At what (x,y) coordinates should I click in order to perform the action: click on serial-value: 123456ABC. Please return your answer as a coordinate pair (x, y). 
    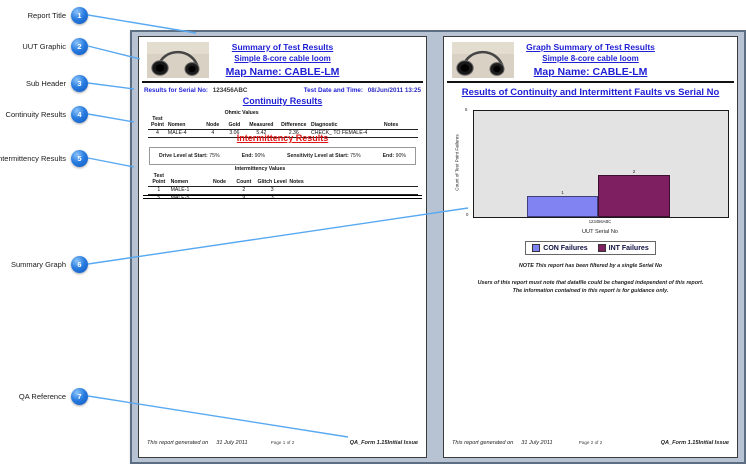
    Looking at the image, I should click on (230, 90).